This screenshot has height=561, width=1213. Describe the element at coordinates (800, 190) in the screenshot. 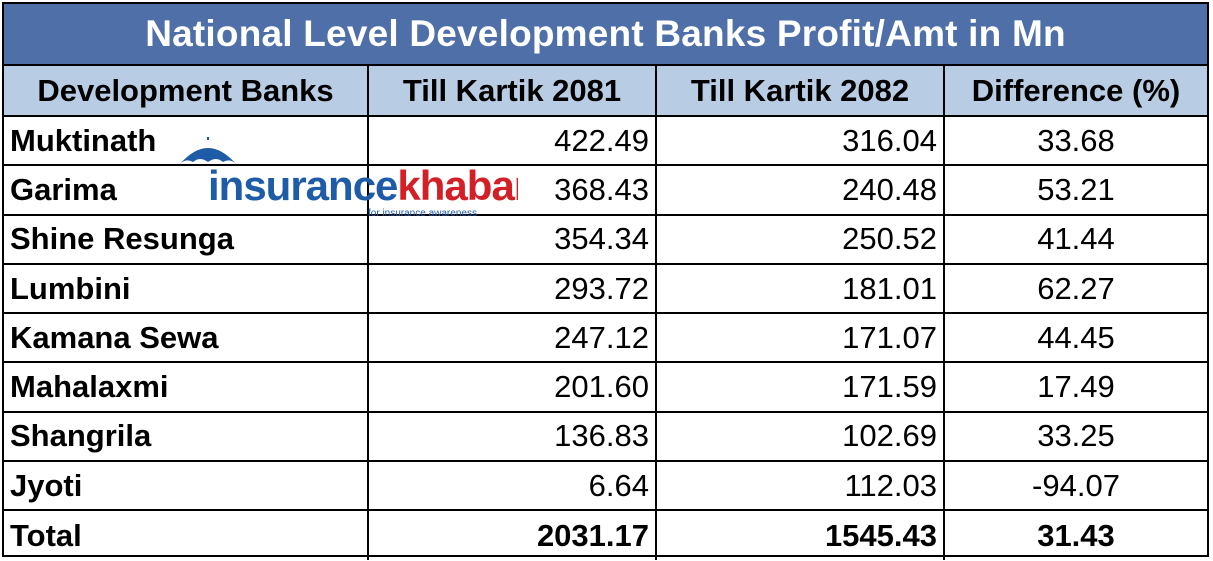

I see `value-2082: 240.48` at that location.